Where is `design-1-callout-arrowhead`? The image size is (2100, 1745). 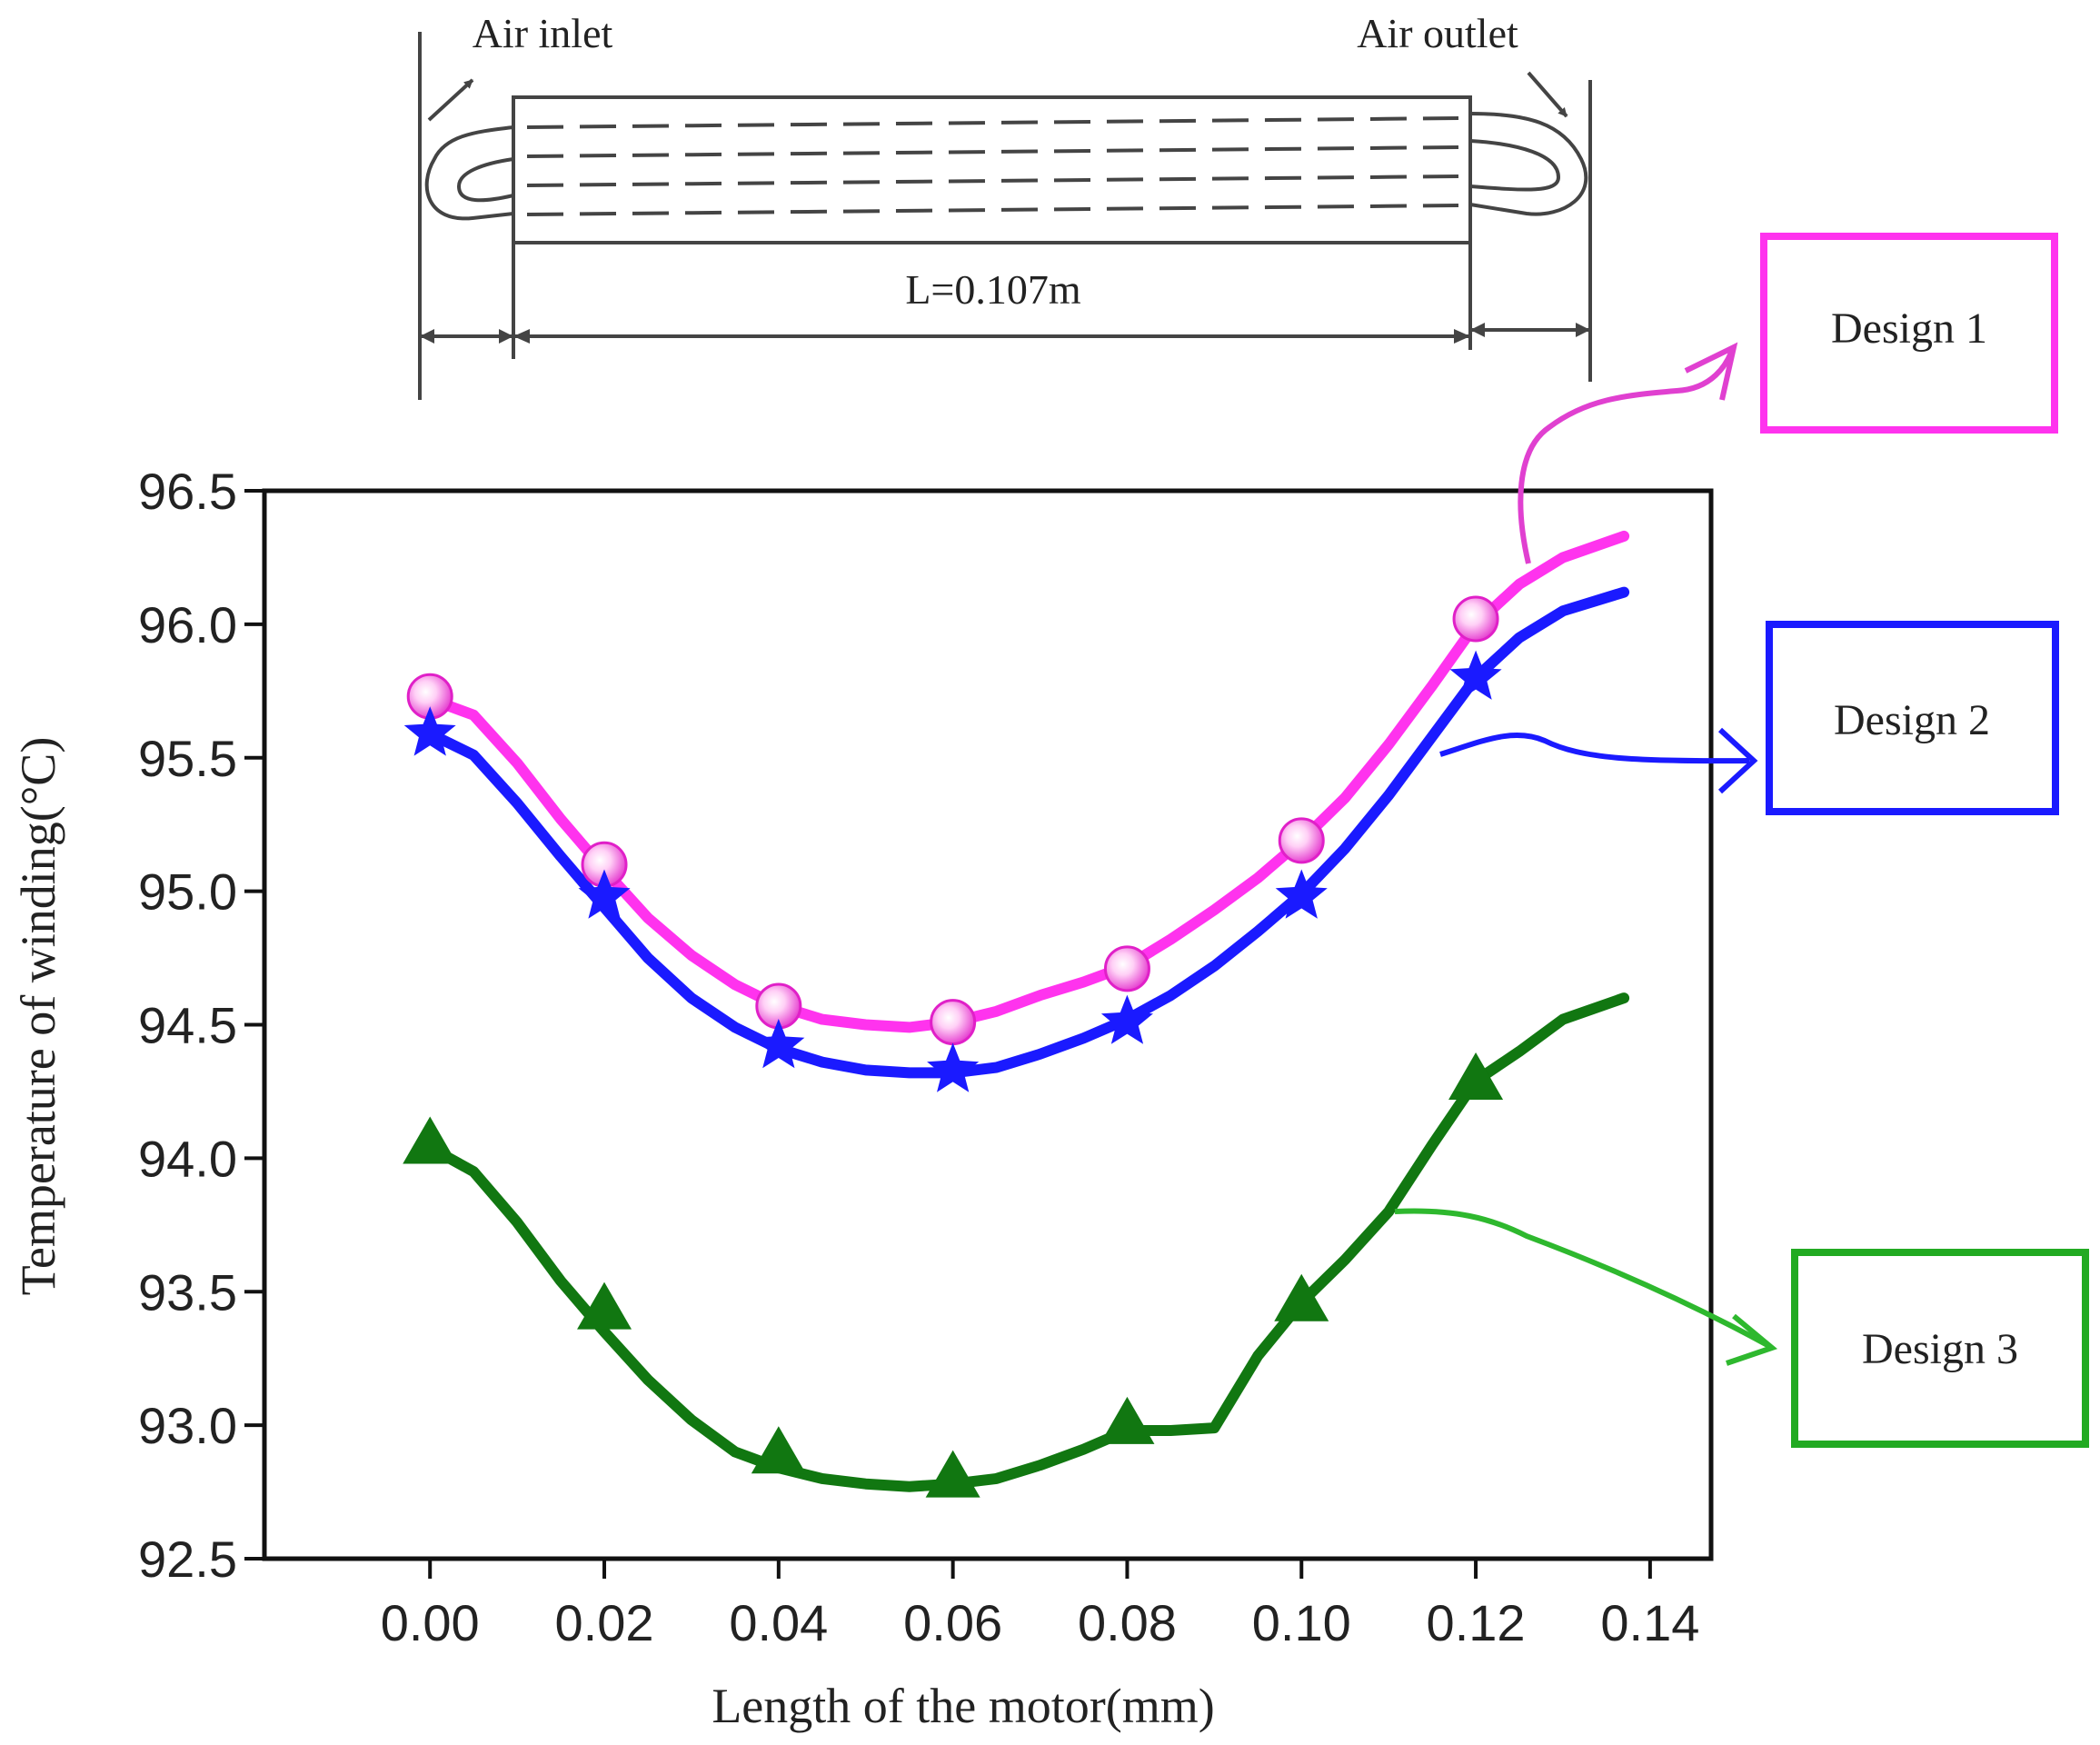 design-1-callout-arrowhead is located at coordinates (1711, 371).